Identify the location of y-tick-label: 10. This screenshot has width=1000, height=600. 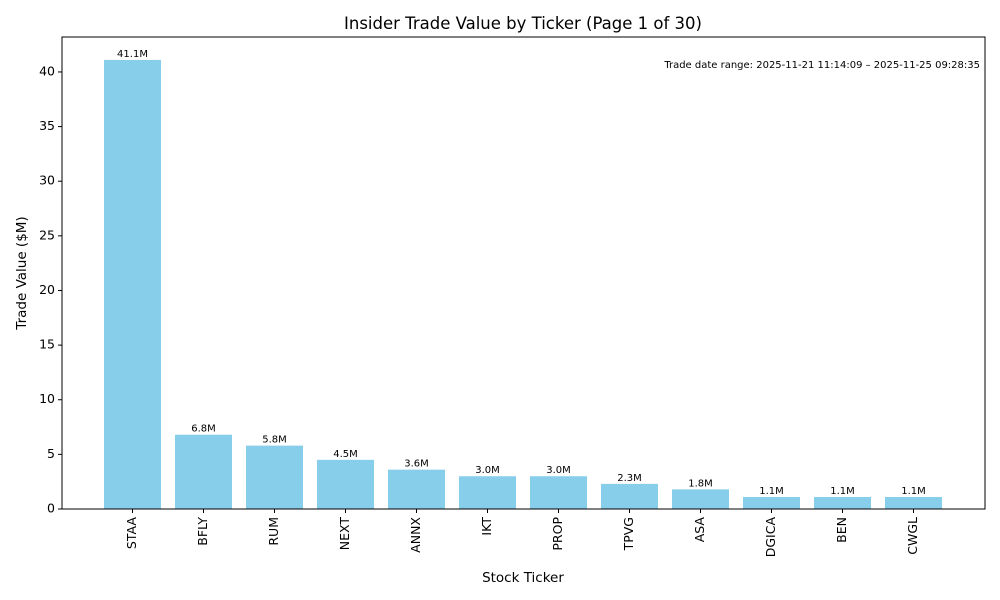
(47, 398).